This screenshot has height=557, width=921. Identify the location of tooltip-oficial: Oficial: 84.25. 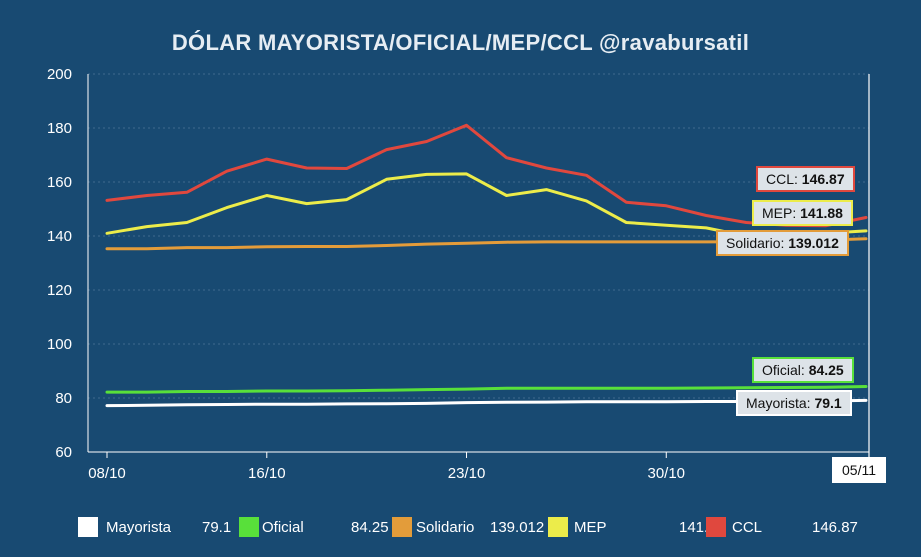
(803, 370).